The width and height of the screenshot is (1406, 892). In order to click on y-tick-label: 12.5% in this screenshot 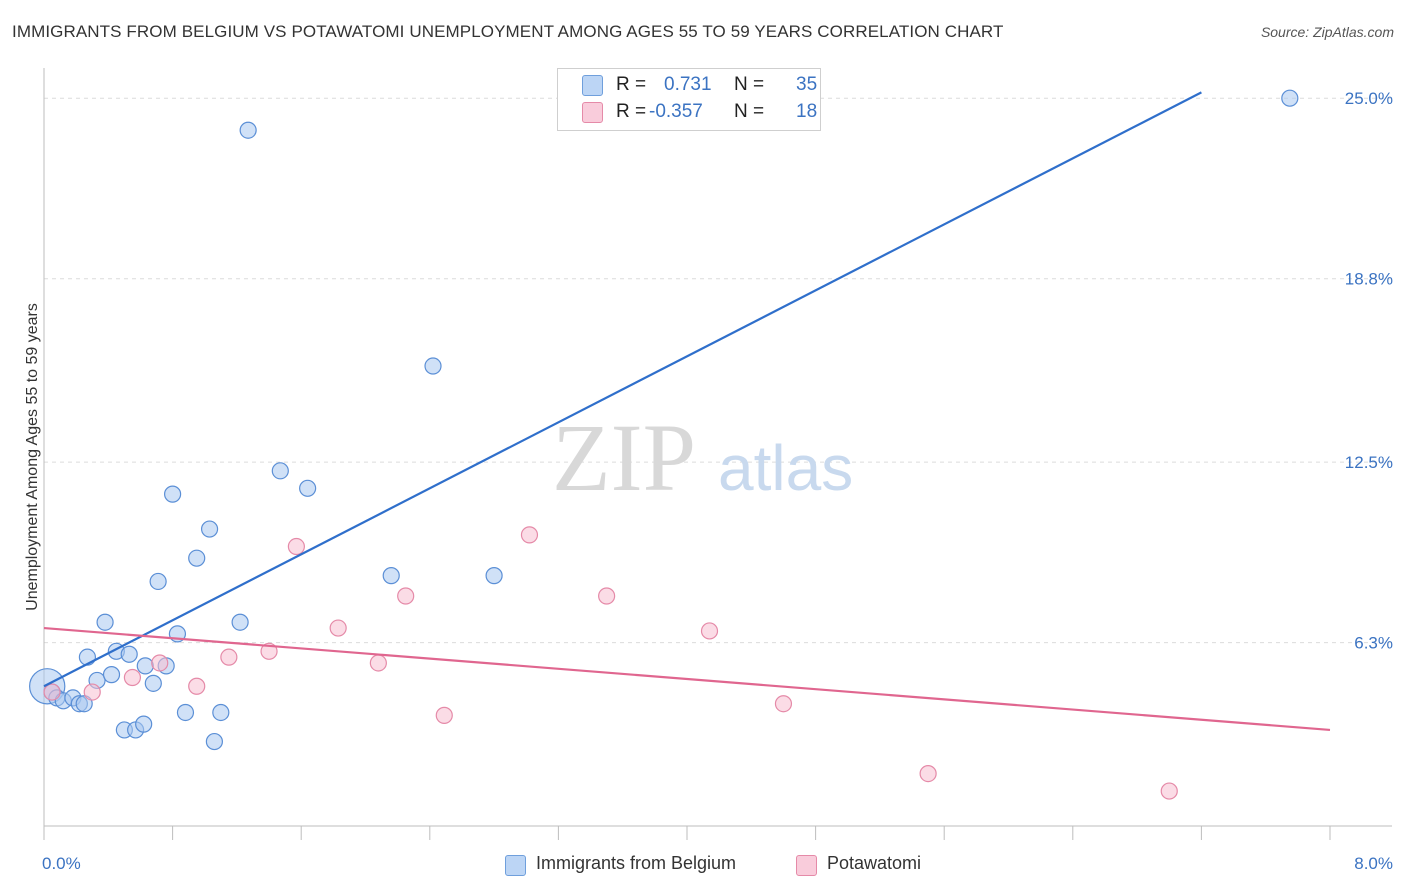, I will do `click(1369, 462)`.